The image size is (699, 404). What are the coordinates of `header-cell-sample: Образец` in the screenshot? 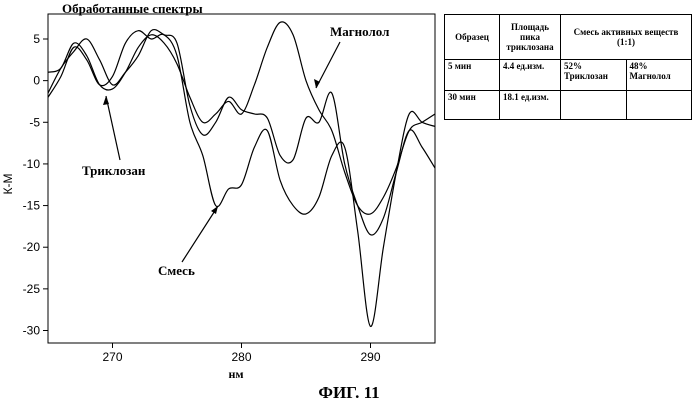 It's located at (472, 37).